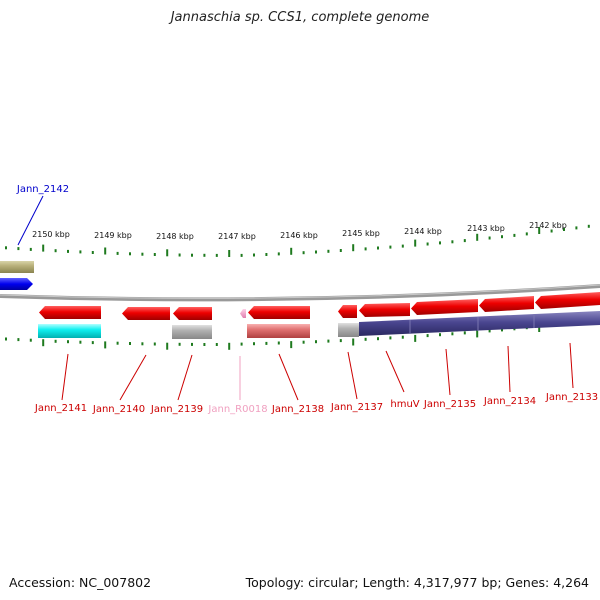  I want to click on label-jann-2137: Jann_2137, so click(356, 407).